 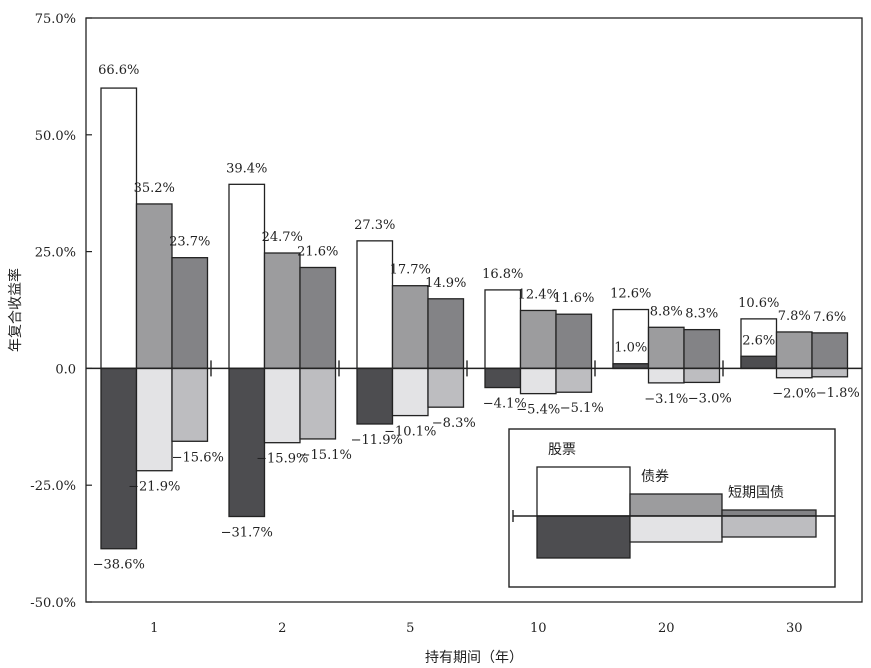 What do you see at coordinates (562, 450) in the screenshot?
I see `legend-label: 股票` at bounding box center [562, 450].